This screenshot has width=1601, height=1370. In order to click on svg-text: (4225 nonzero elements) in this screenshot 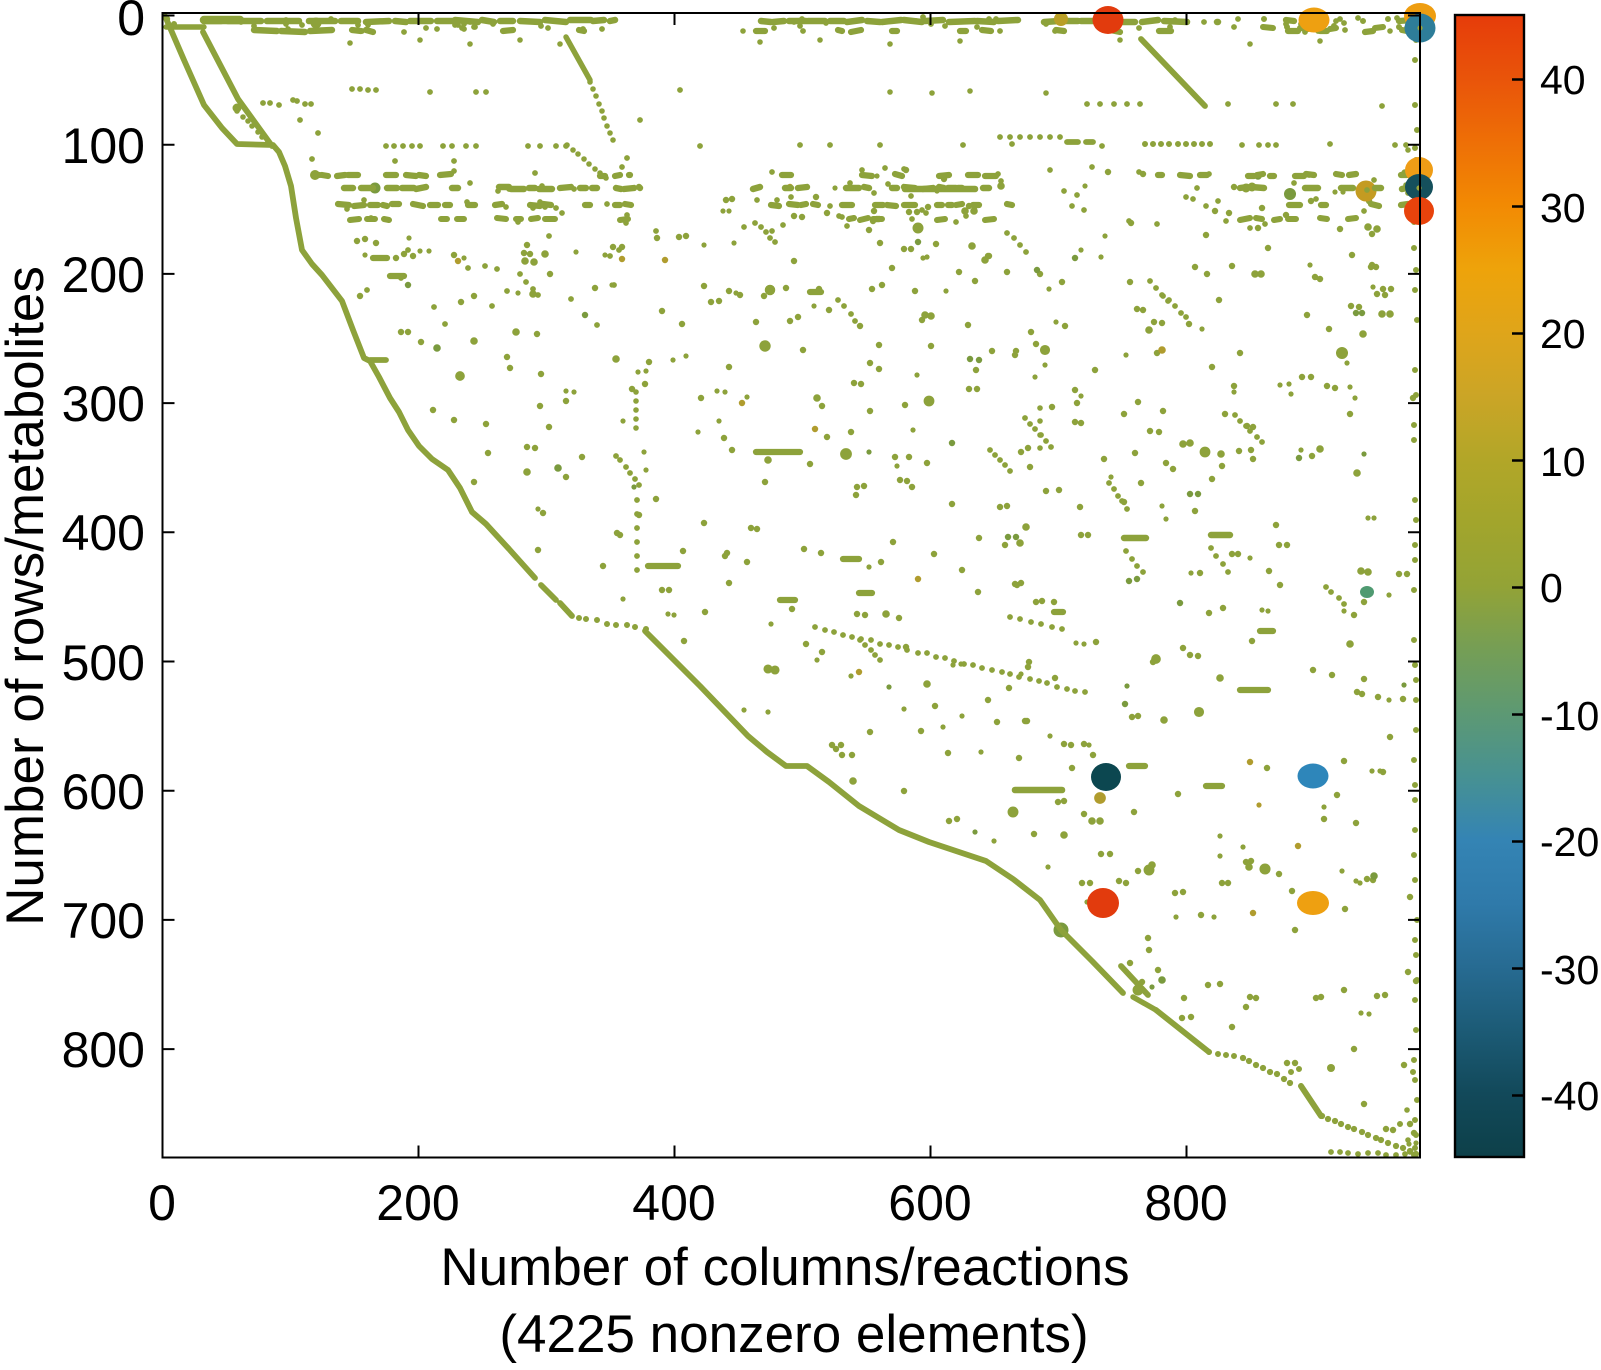, I will do `click(793, 1334)`.